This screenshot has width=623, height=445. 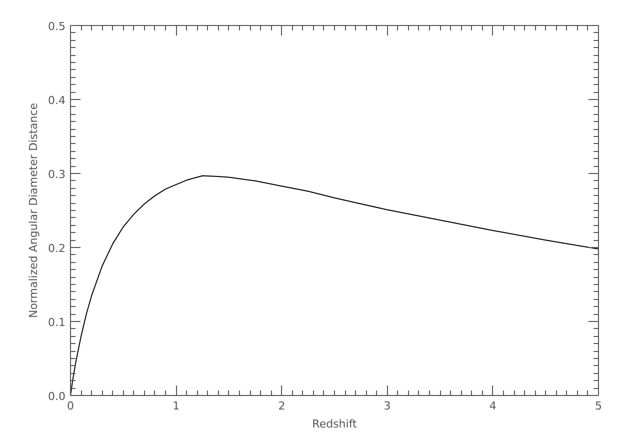 I want to click on y-tick-label: 0.1, so click(x=57, y=322).